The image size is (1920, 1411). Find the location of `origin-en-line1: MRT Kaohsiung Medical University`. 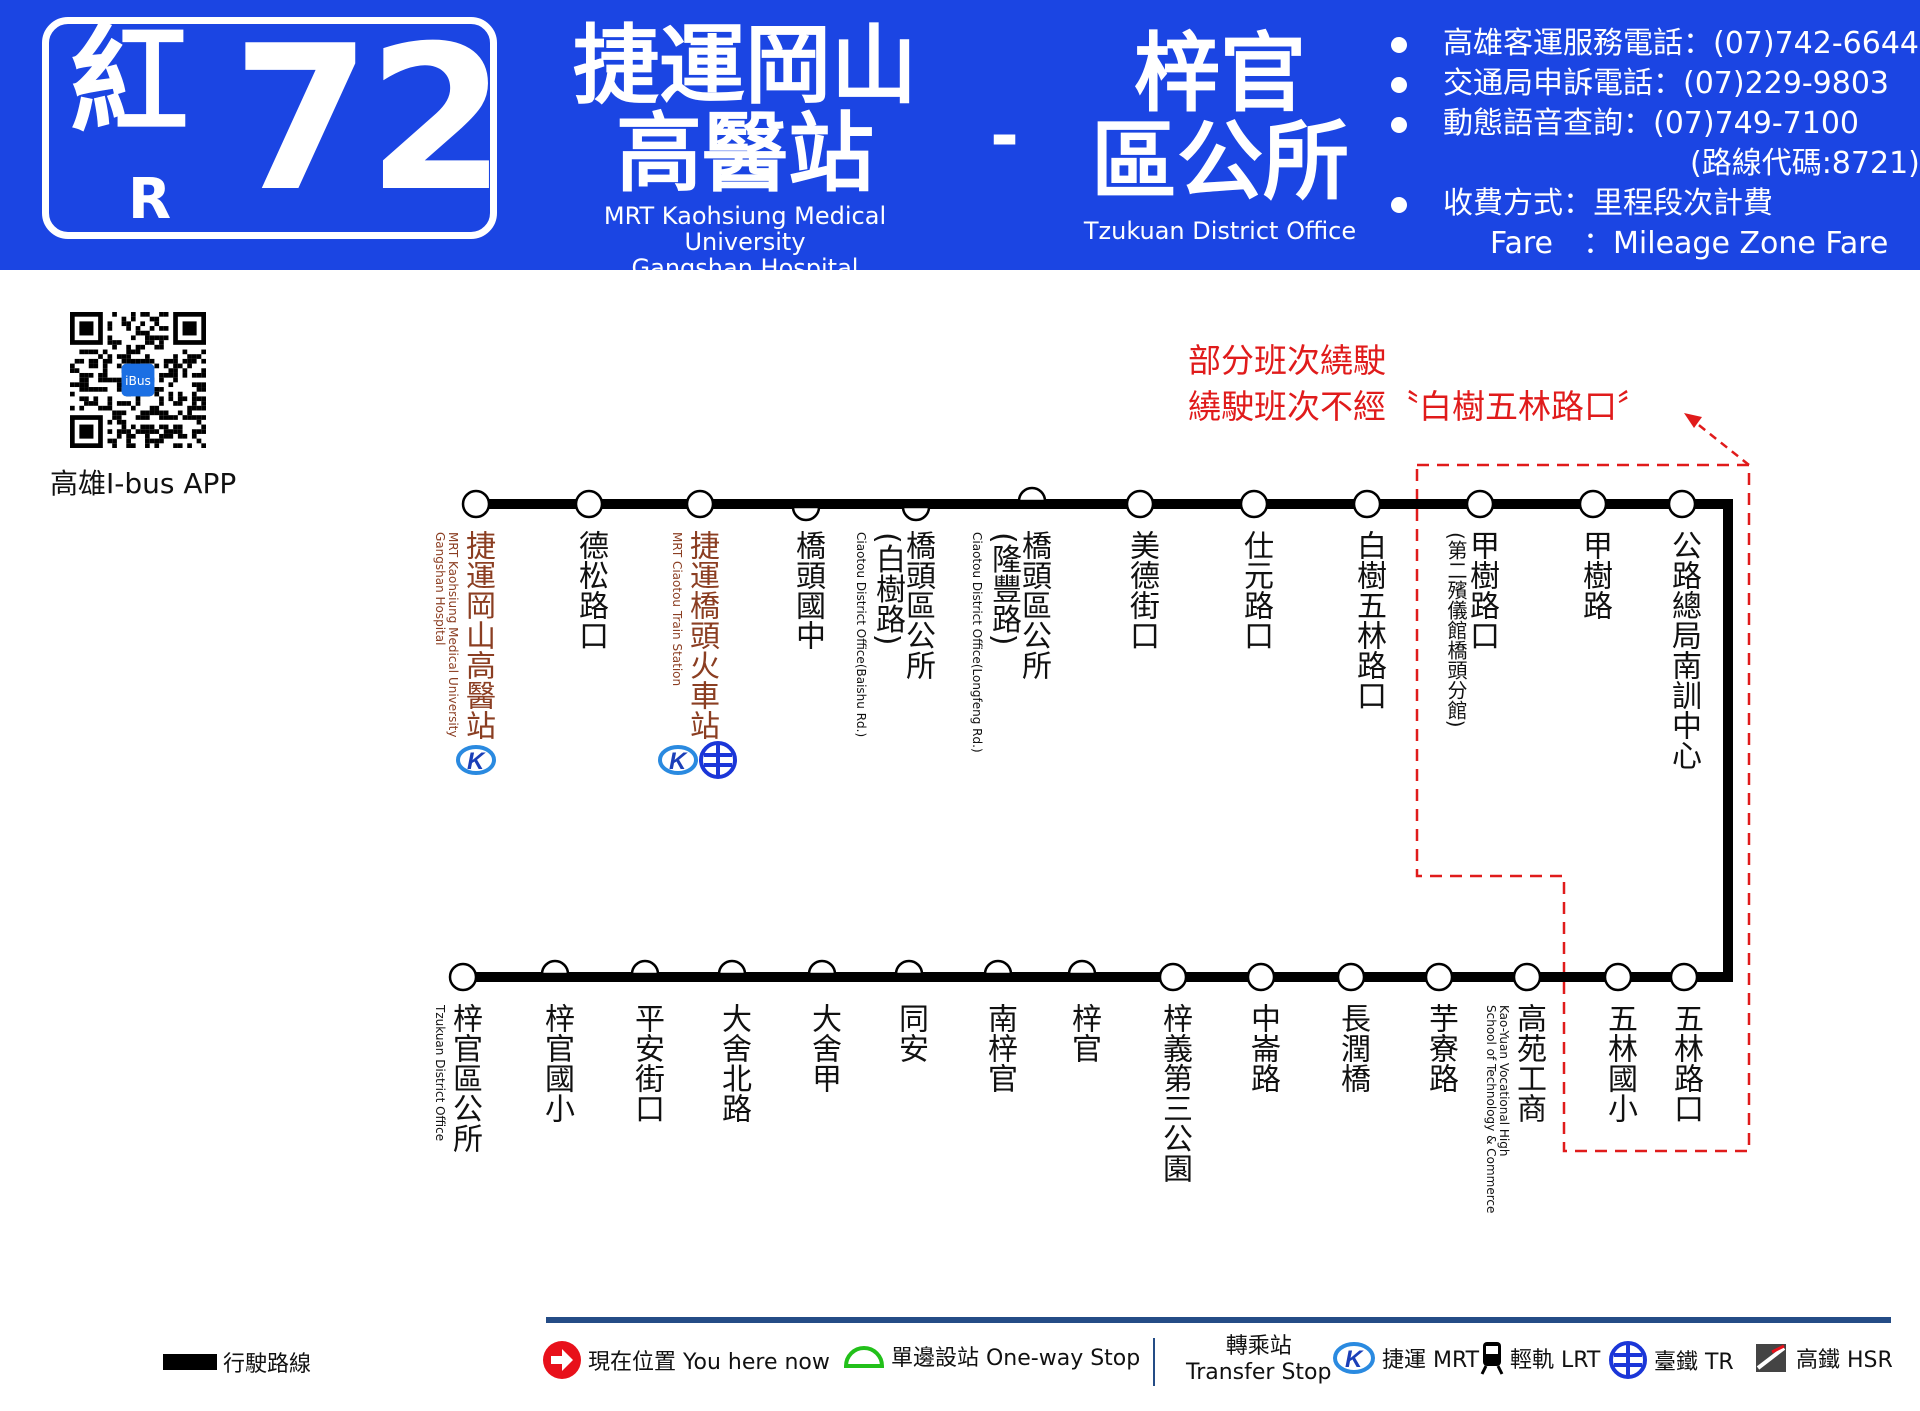

origin-en-line1: MRT Kaohsiung Medical University is located at coordinates (745, 229).